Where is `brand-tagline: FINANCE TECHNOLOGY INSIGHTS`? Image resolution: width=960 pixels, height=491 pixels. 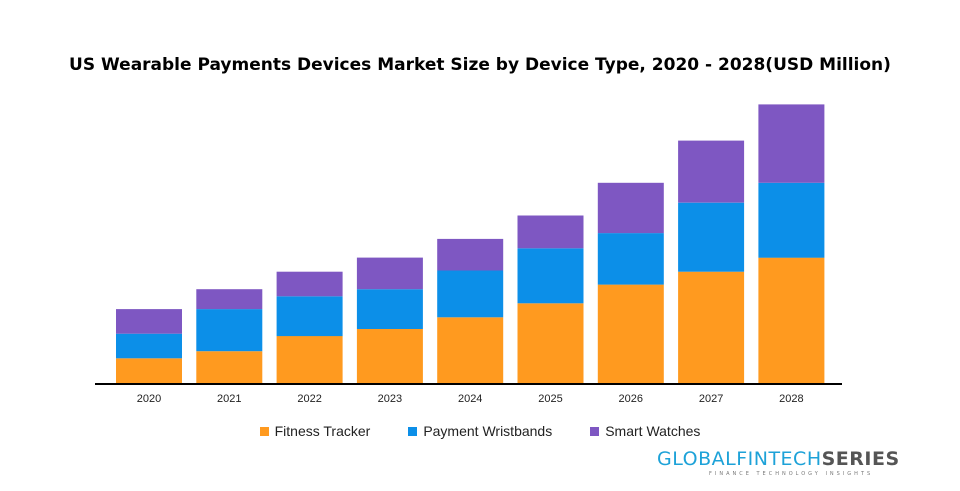 brand-tagline: FINANCE TECHNOLOGY INSIGHTS is located at coordinates (791, 474).